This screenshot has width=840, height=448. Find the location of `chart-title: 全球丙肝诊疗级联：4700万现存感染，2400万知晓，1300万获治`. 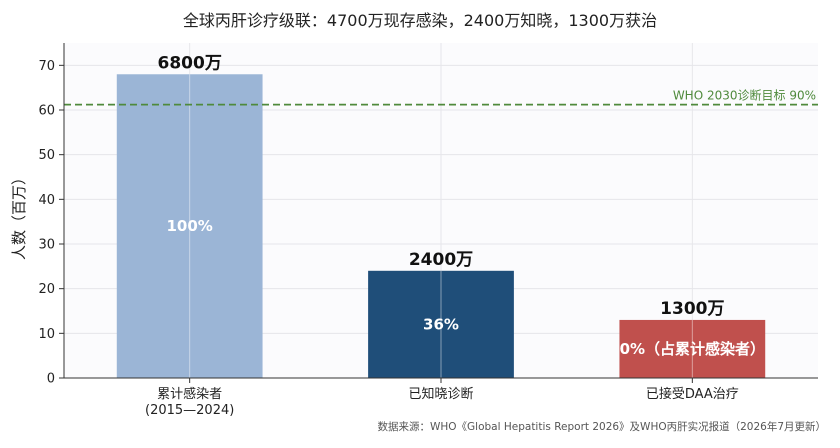

chart-title: 全球丙肝诊疗级联：4700万现存感染，2400万知晓，1300万获治 is located at coordinates (420, 20).